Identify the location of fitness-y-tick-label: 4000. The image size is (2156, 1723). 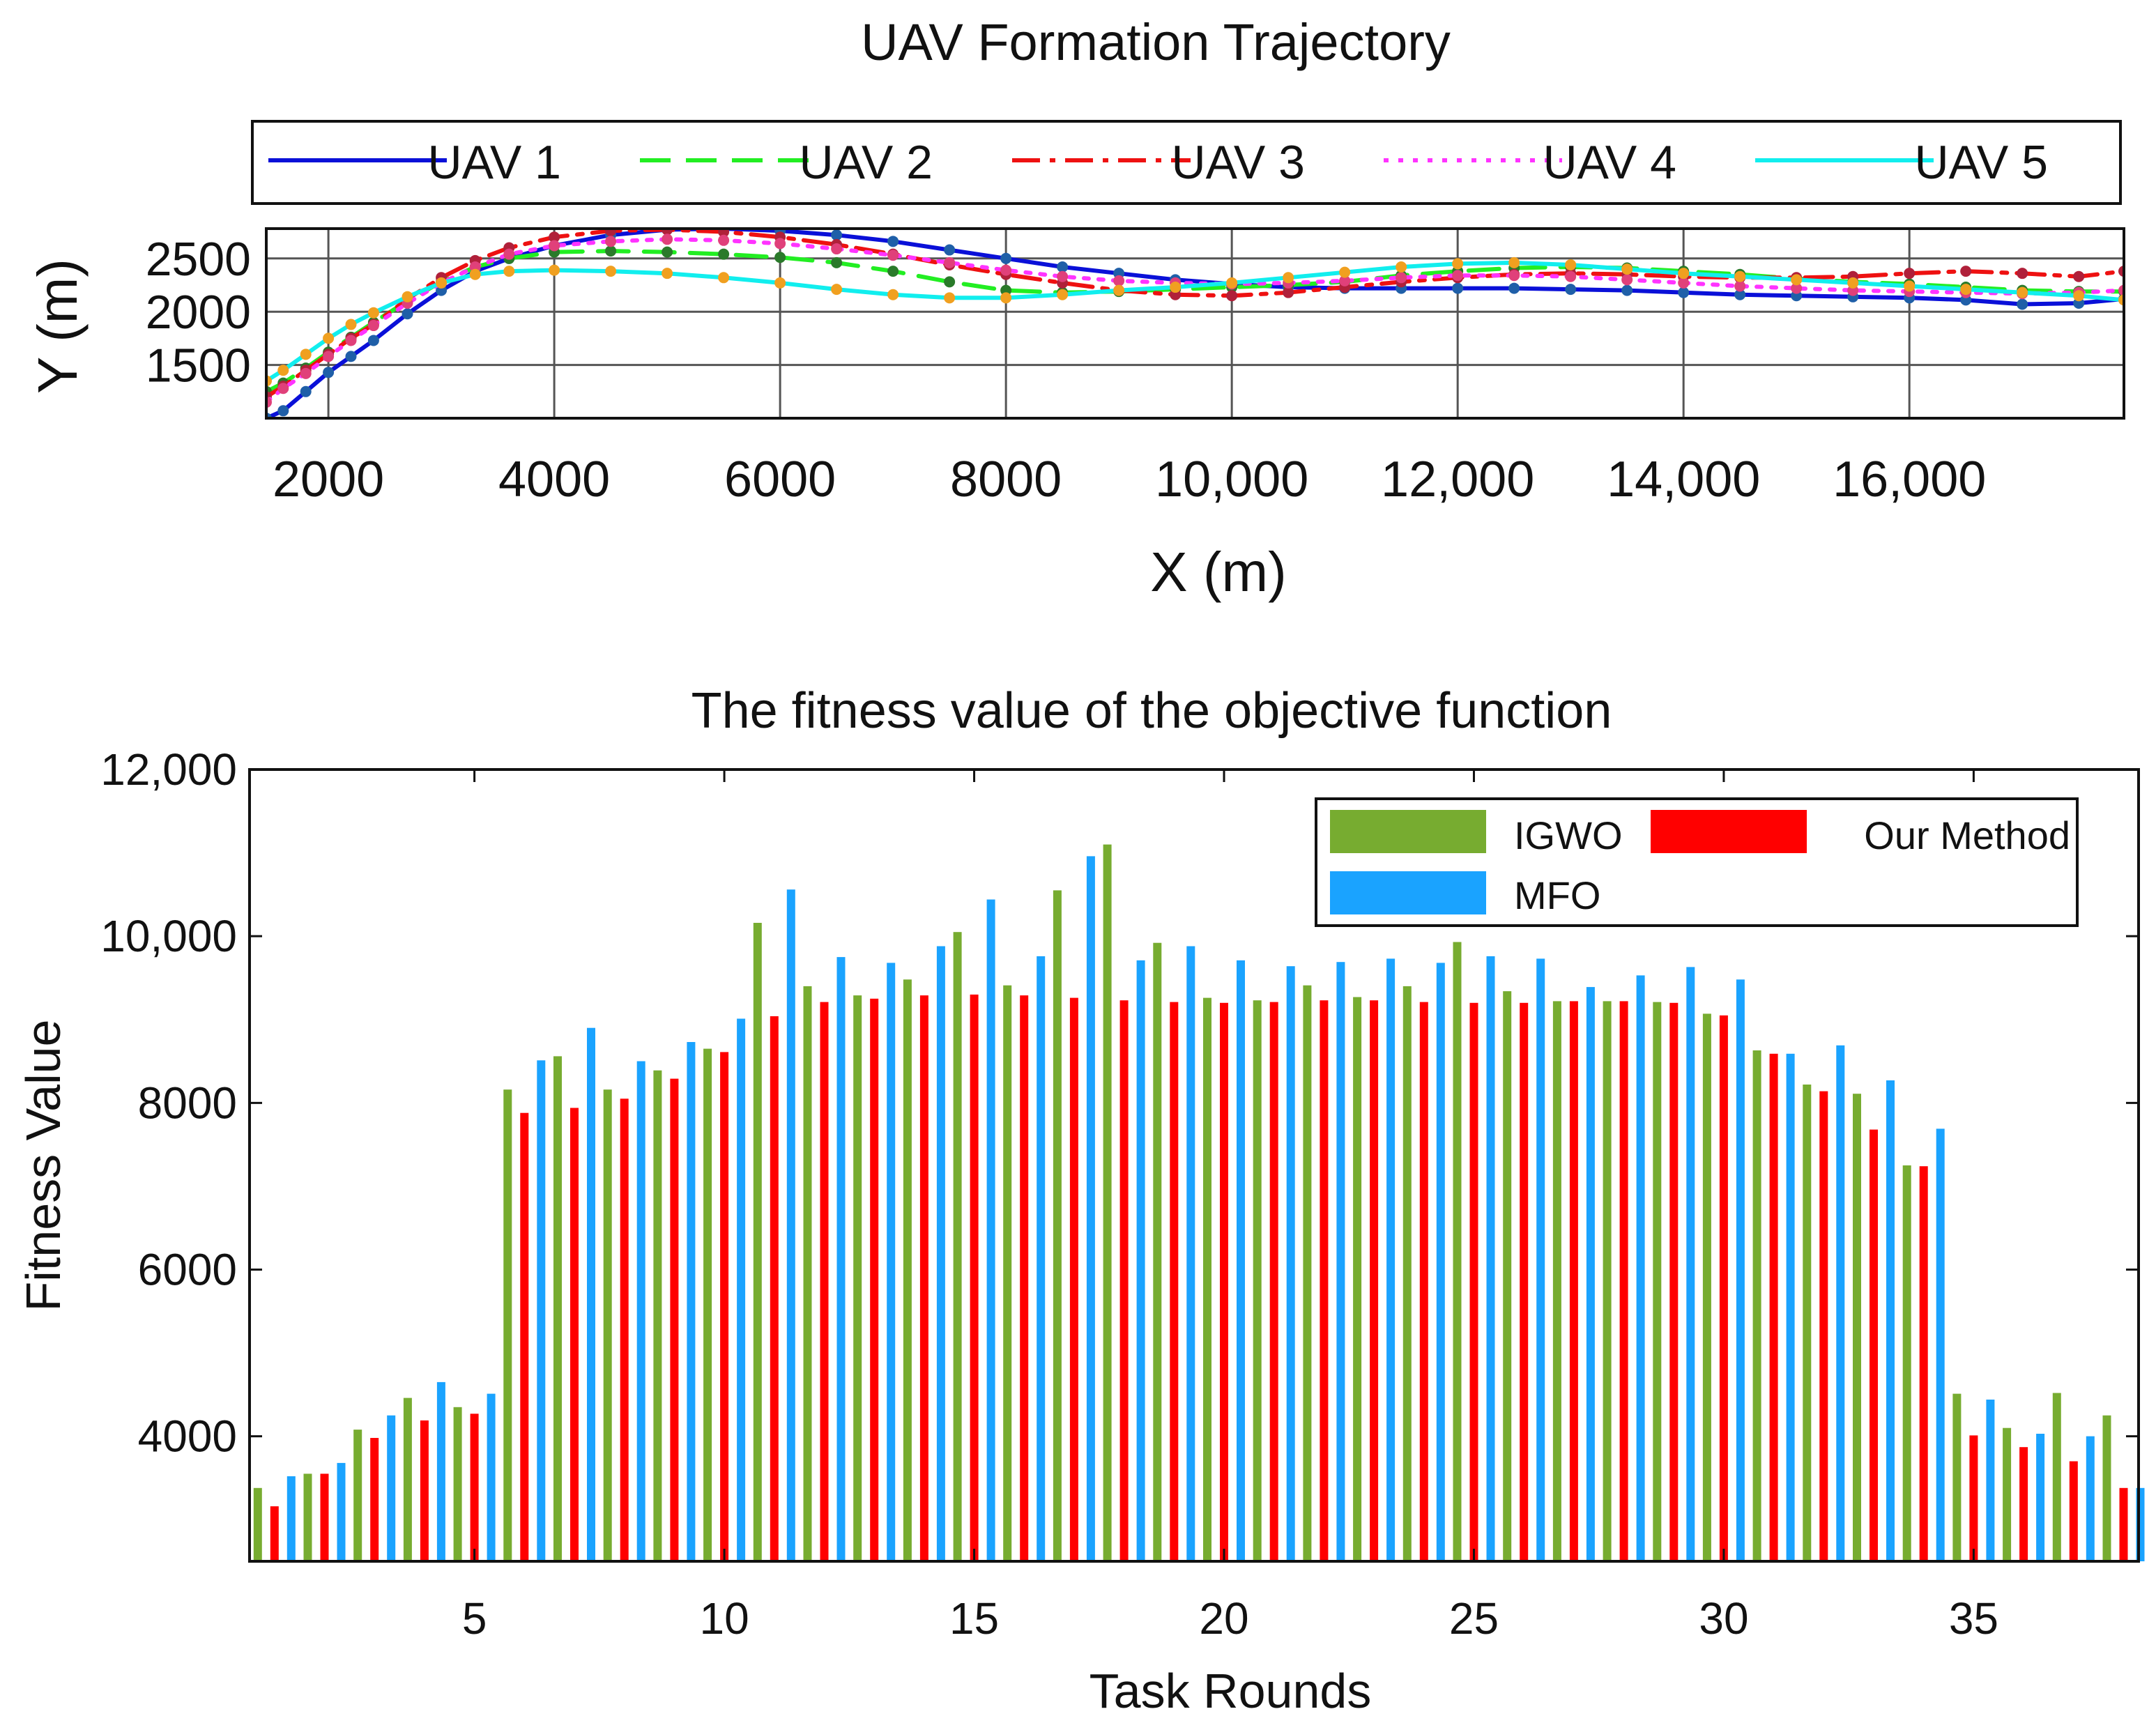
(187, 1436).